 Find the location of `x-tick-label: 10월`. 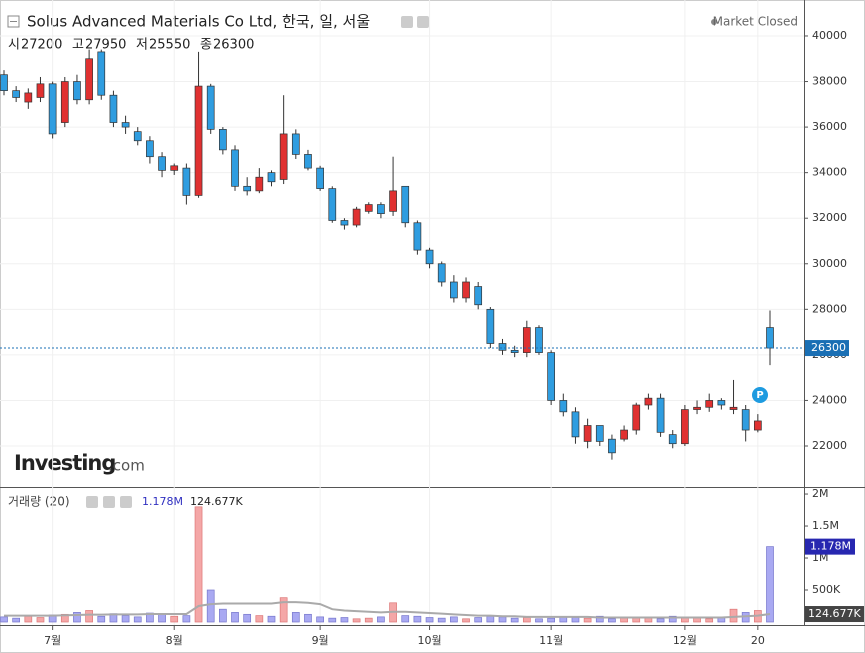

x-tick-label: 10월 is located at coordinates (429, 640).